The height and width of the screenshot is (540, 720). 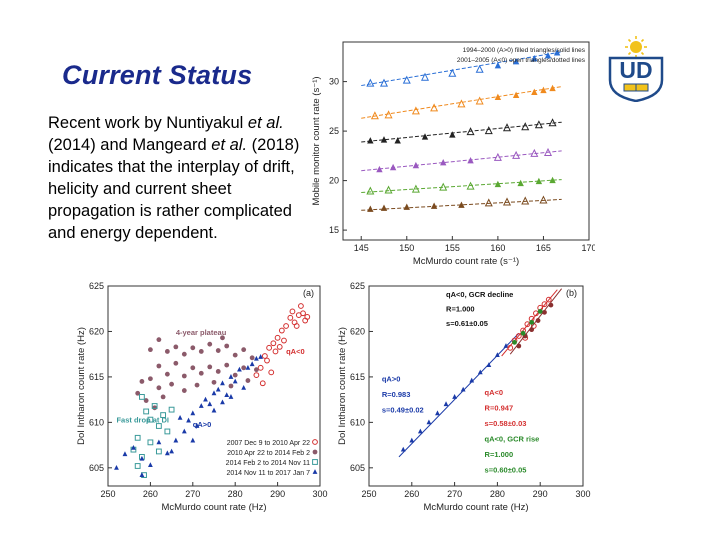 What do you see at coordinates (229, 145) in the screenshot?
I see `body-italic-text: et al.` at bounding box center [229, 145].